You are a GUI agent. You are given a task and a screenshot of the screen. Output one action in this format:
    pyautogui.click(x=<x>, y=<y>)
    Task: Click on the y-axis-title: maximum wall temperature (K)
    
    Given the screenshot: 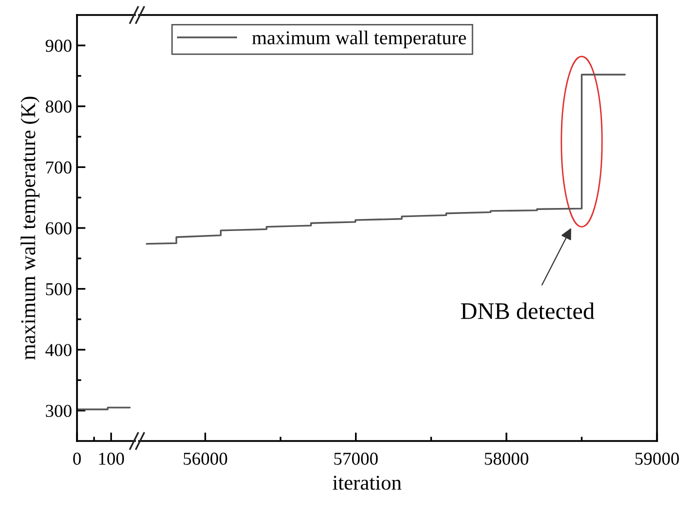 What is the action you would take?
    pyautogui.click(x=30, y=228)
    